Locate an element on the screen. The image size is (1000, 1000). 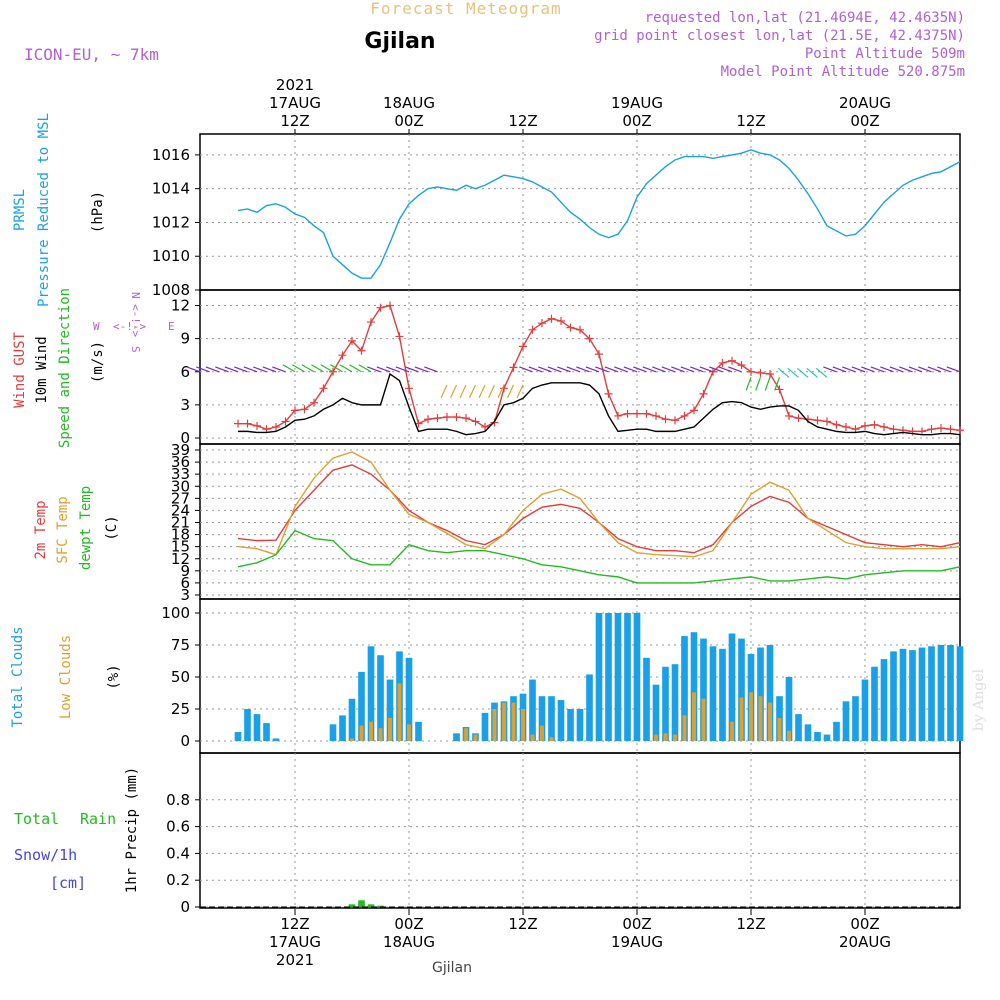
cloud-labels: Total Clouds Low Clouds (%) is located at coordinates (66, 676).